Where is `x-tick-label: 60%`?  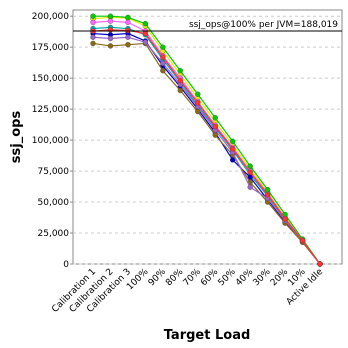 x-tick-label: 60% is located at coordinates (210, 278).